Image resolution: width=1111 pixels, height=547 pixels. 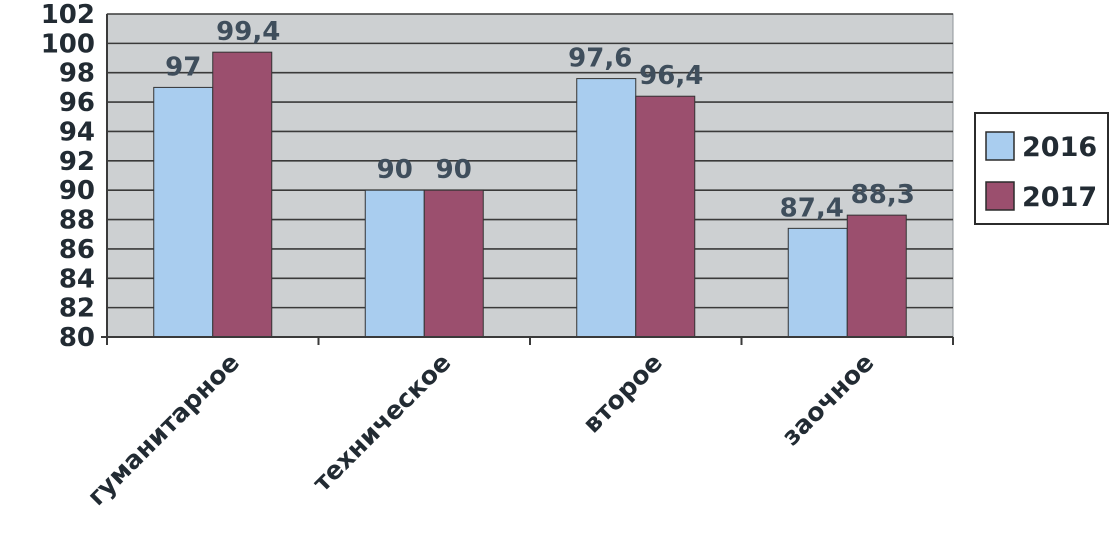 I want to click on y-tick-label: 80, so click(x=77, y=338).